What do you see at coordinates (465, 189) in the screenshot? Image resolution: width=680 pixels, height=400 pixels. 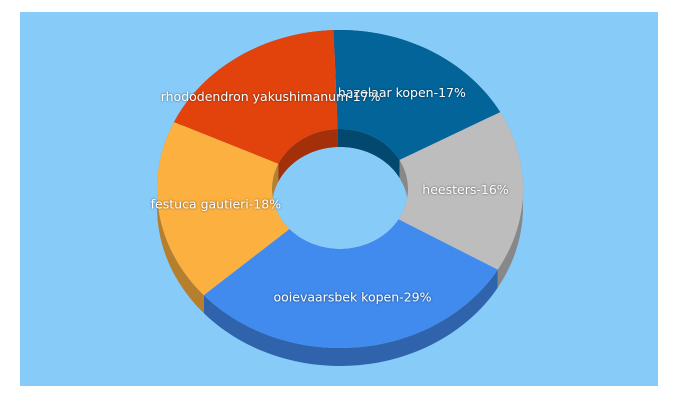 I see `data-label: heesters-16%` at bounding box center [465, 189].